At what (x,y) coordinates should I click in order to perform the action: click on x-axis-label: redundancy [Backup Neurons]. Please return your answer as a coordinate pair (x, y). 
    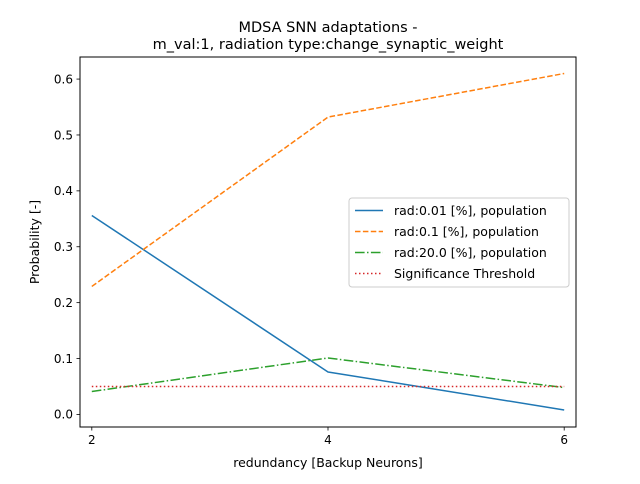
    Looking at the image, I should click on (328, 462).